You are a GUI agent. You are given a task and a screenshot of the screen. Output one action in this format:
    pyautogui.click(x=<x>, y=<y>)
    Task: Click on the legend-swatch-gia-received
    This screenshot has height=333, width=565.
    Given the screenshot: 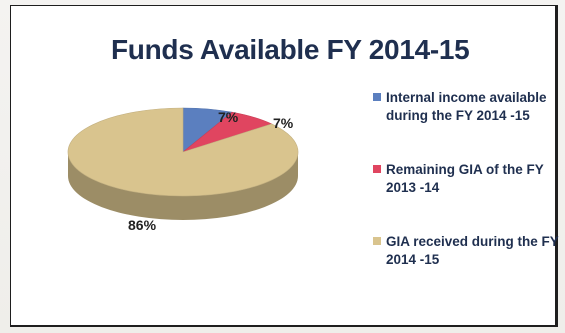 What is the action you would take?
    pyautogui.click(x=377, y=241)
    